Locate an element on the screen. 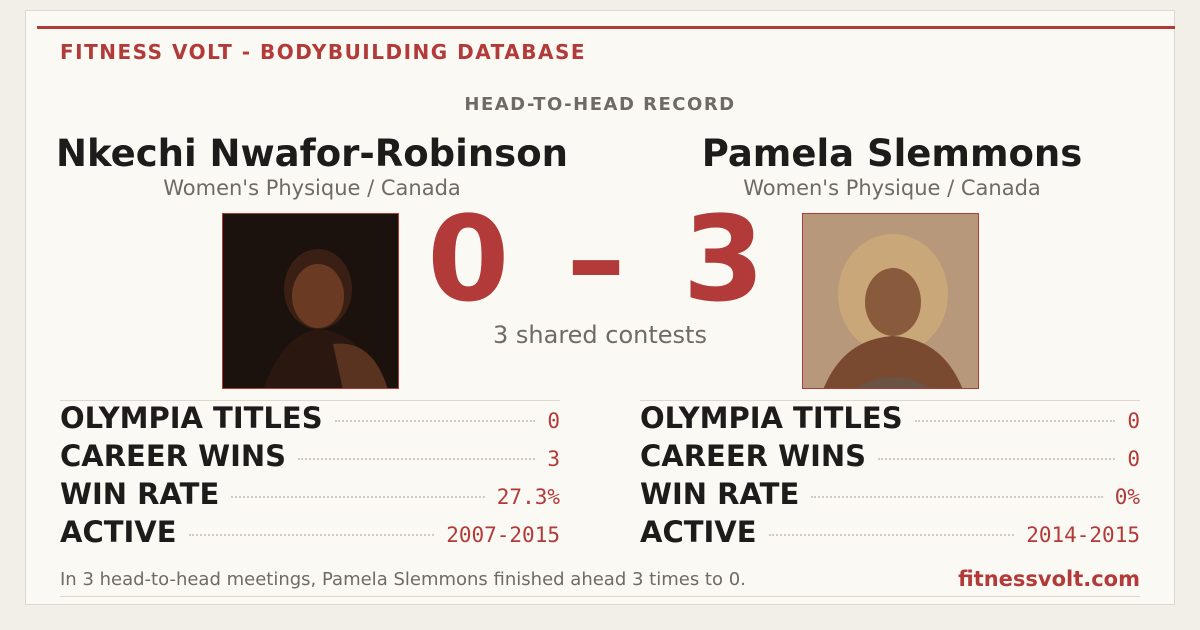 The width and height of the screenshot is (1200, 630). score-right: 3 is located at coordinates (727, 259).